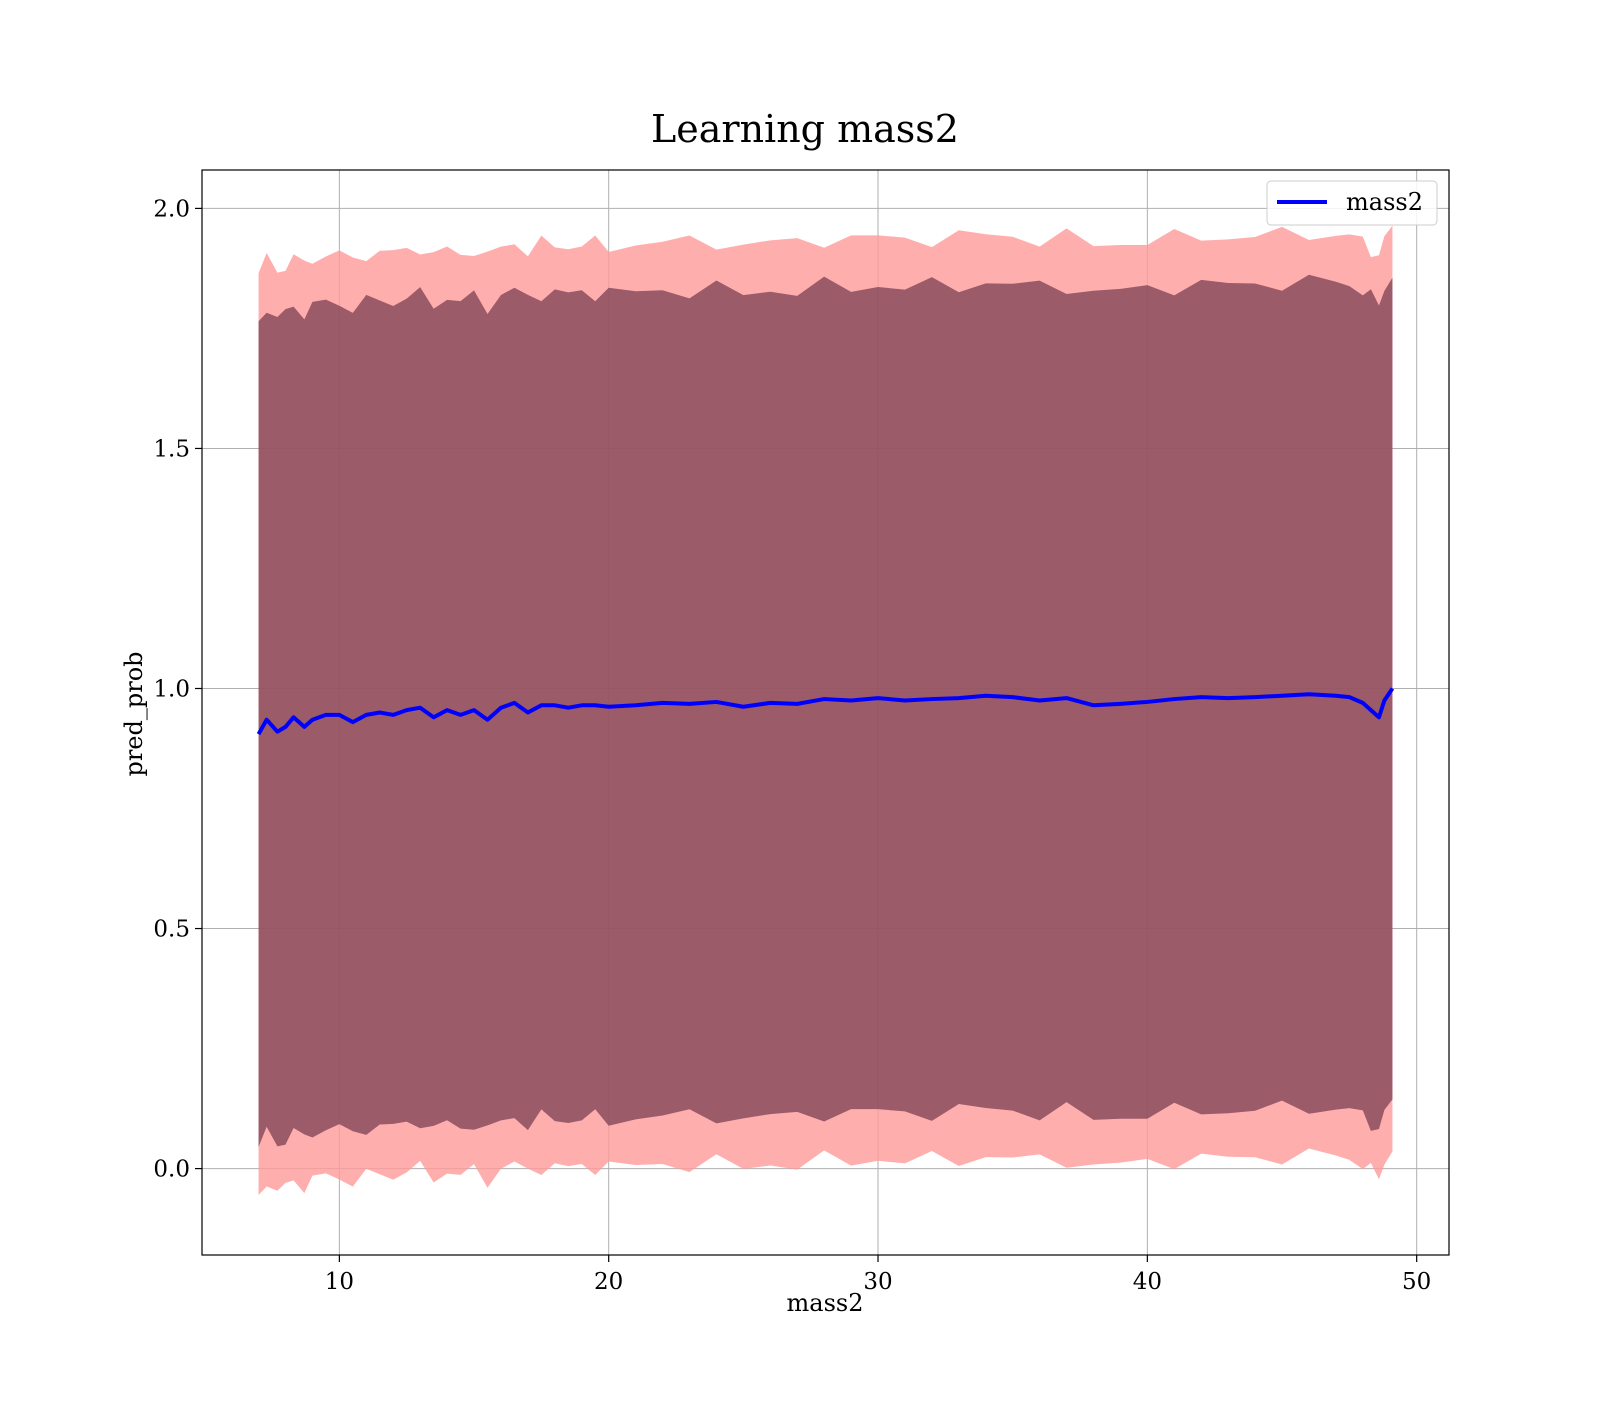 This screenshot has width=1600, height=1404. Describe the element at coordinates (339, 1282) in the screenshot. I see `x-tick-label: 10` at that location.